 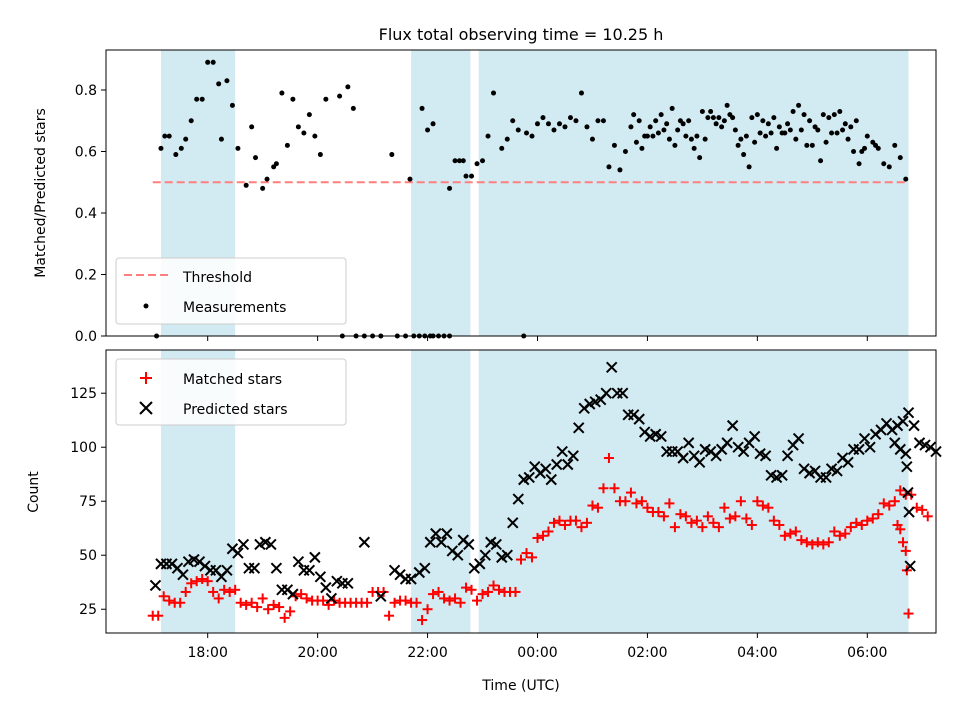 What do you see at coordinates (537, 647) in the screenshot?
I see `bottom-x-ticks: 18:00 20:00 22:00 00:00 02:00 04:00 06:00` at bounding box center [537, 647].